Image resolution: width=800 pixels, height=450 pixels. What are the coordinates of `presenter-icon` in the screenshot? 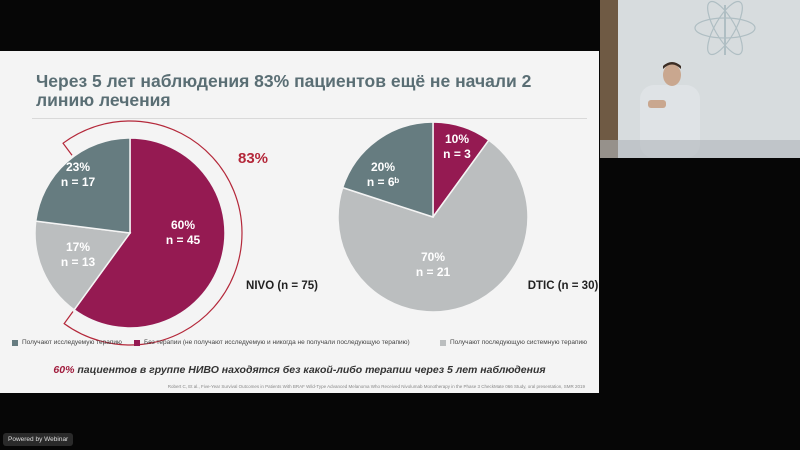 It's located at (670, 110).